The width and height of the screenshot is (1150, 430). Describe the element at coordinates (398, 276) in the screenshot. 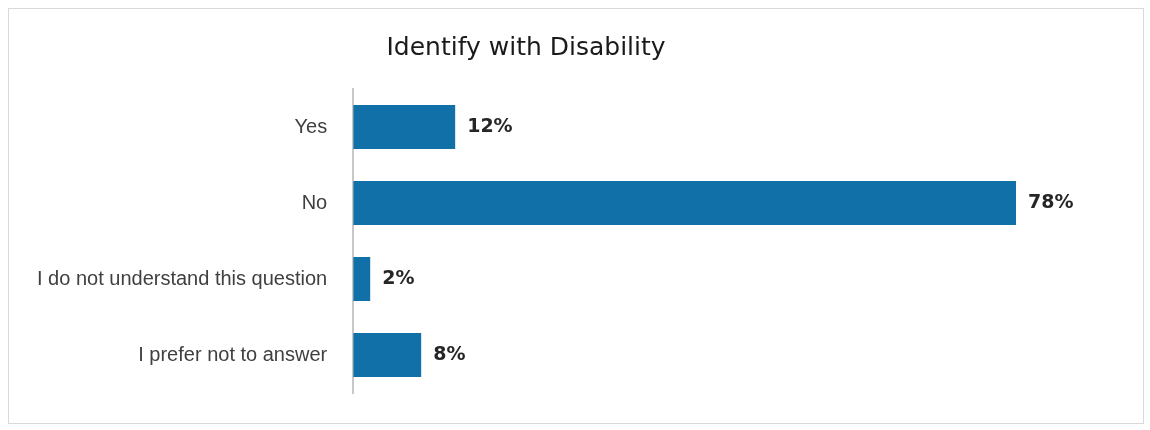

I see `data-label: 2%` at that location.